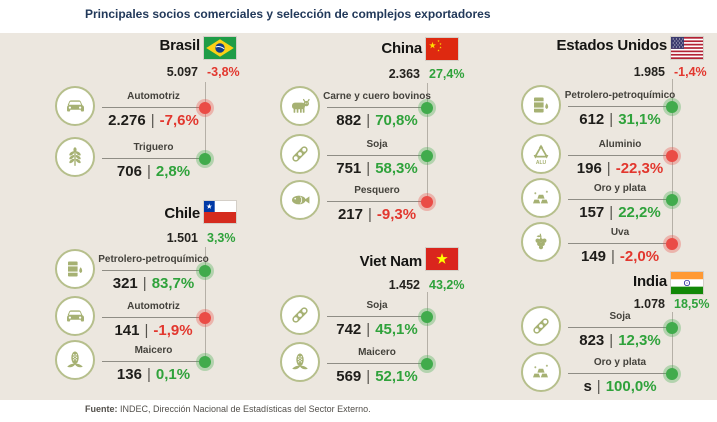 The width and height of the screenshot is (717, 422). I want to click on complex-label: Carne y cuero bovinos, so click(377, 96).